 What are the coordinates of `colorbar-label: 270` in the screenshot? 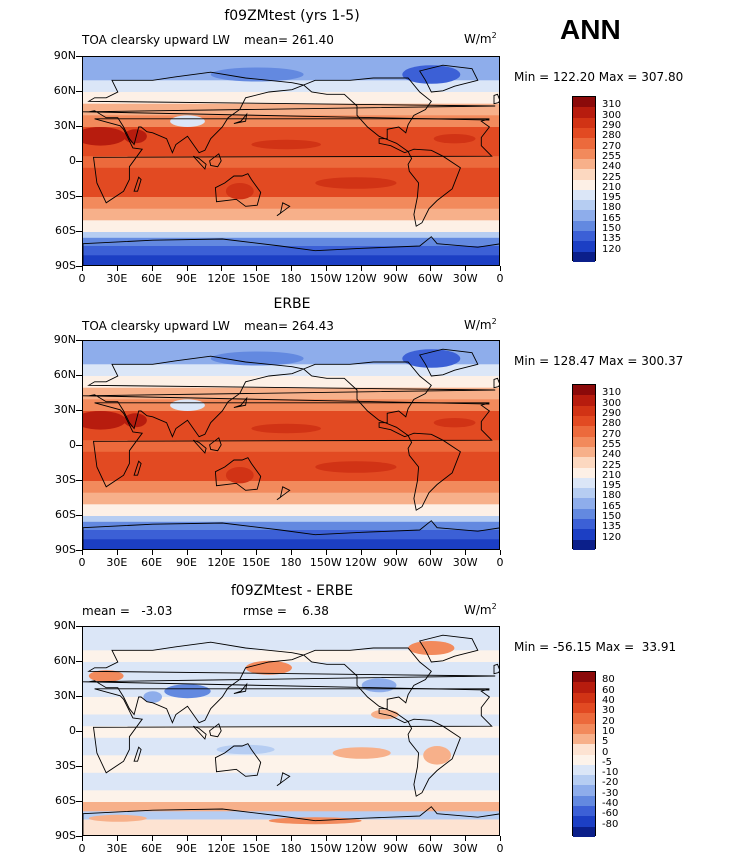 It's located at (612, 146).